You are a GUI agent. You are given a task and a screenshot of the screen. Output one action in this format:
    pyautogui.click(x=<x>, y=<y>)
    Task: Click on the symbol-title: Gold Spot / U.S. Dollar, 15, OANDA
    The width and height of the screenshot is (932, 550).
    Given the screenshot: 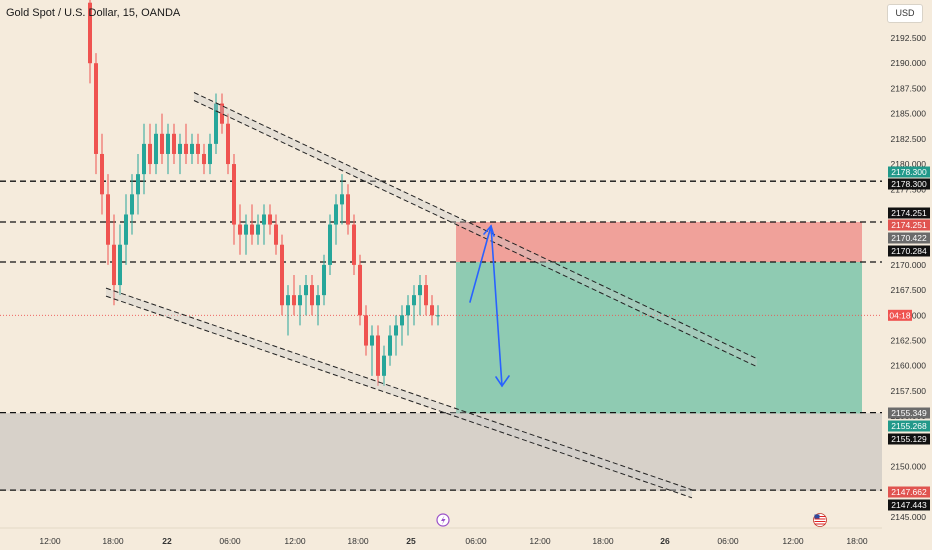 What is the action you would take?
    pyautogui.click(x=93, y=13)
    